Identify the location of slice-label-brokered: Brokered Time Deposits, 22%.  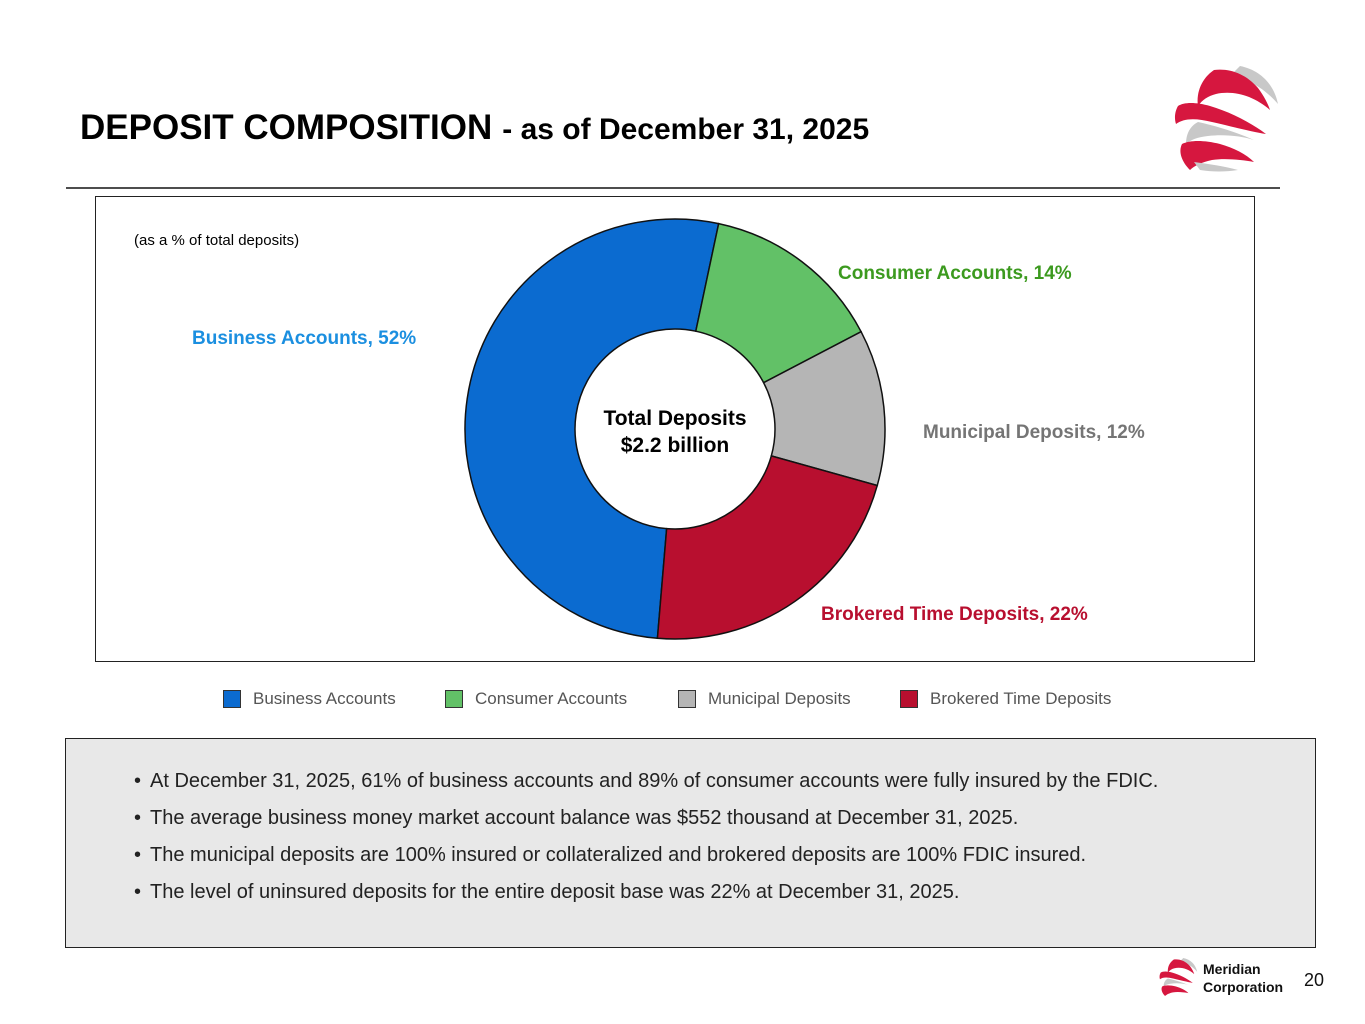
(954, 614).